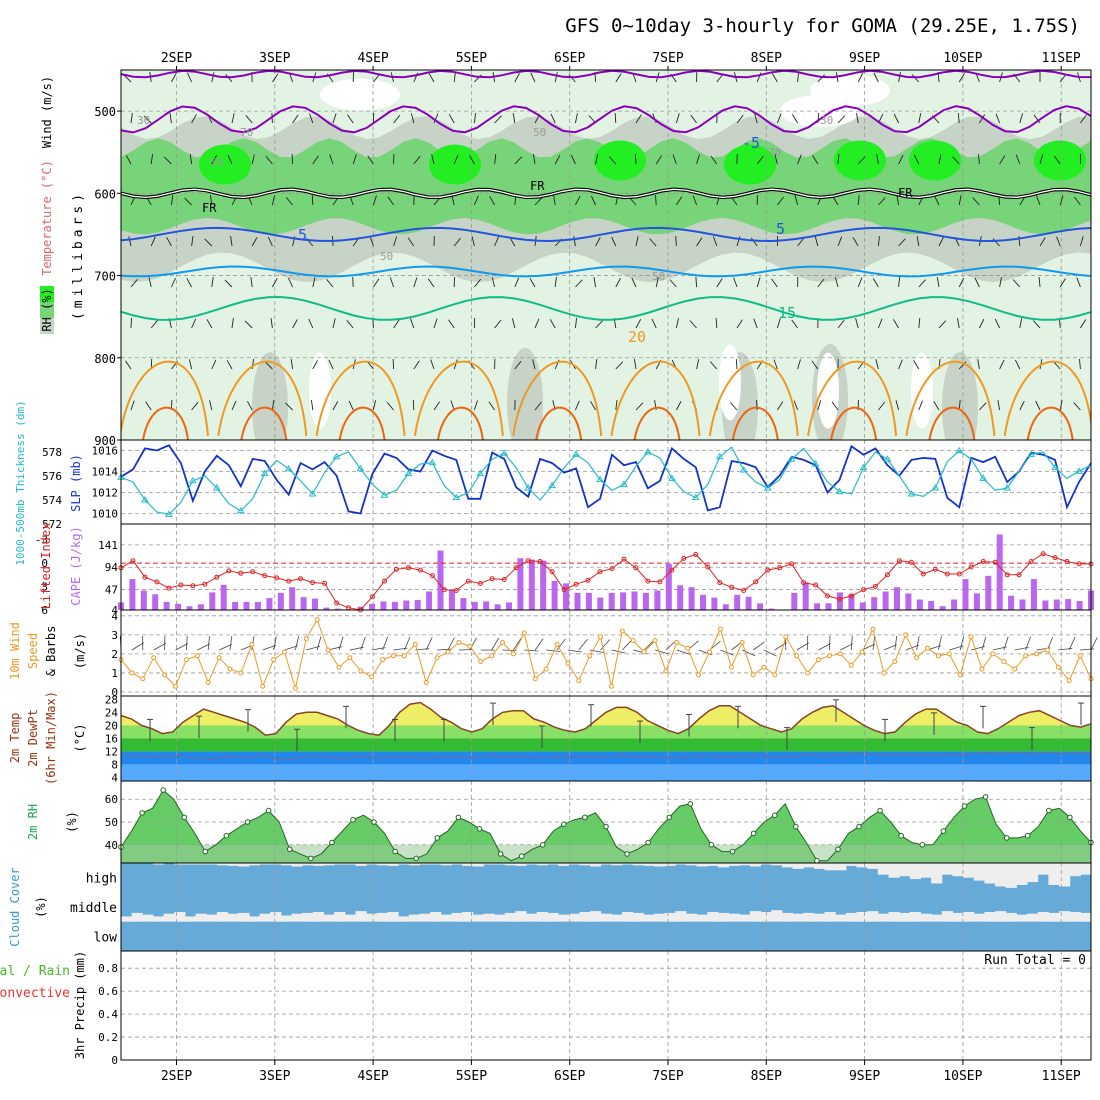 Image resolution: width=1100 pixels, height=1100 pixels. Describe the element at coordinates (667, 1076) in the screenshot. I see `date-label-bottom: 7SEP` at that location.